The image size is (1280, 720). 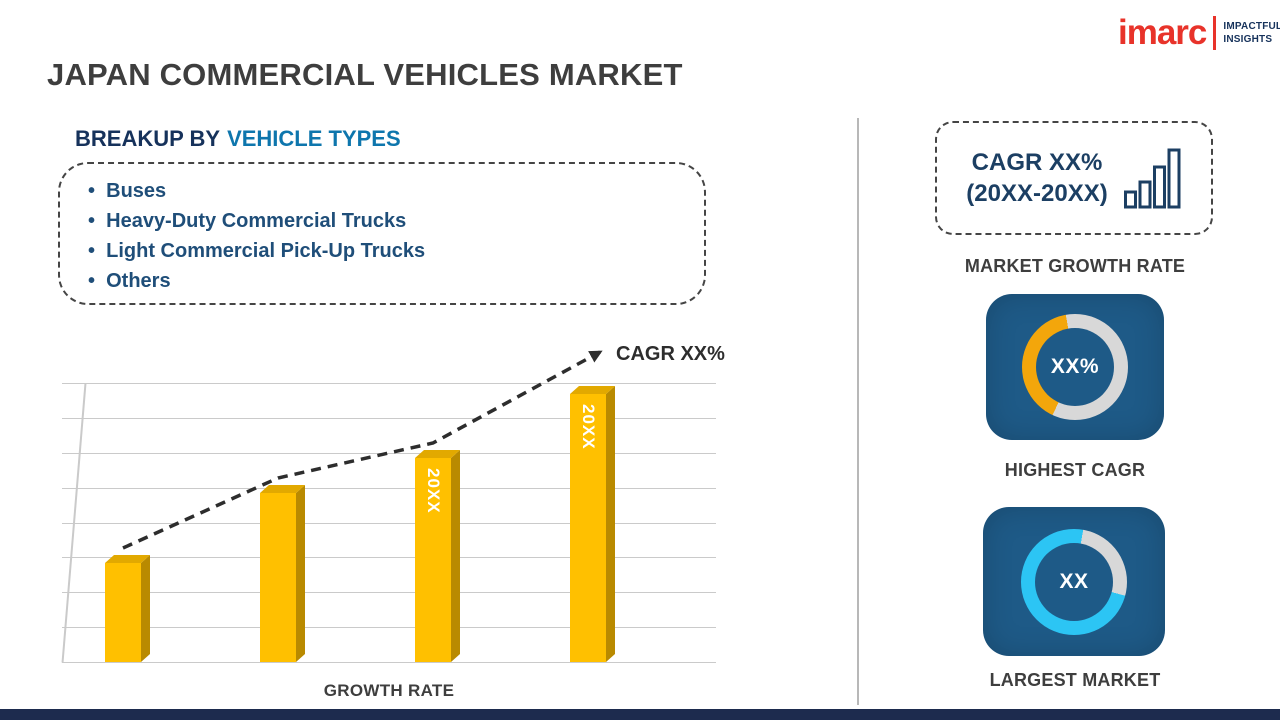 I want to click on imarc-logo: imarc IMPACTFUL INSIGHTS, so click(x=1199, y=33).